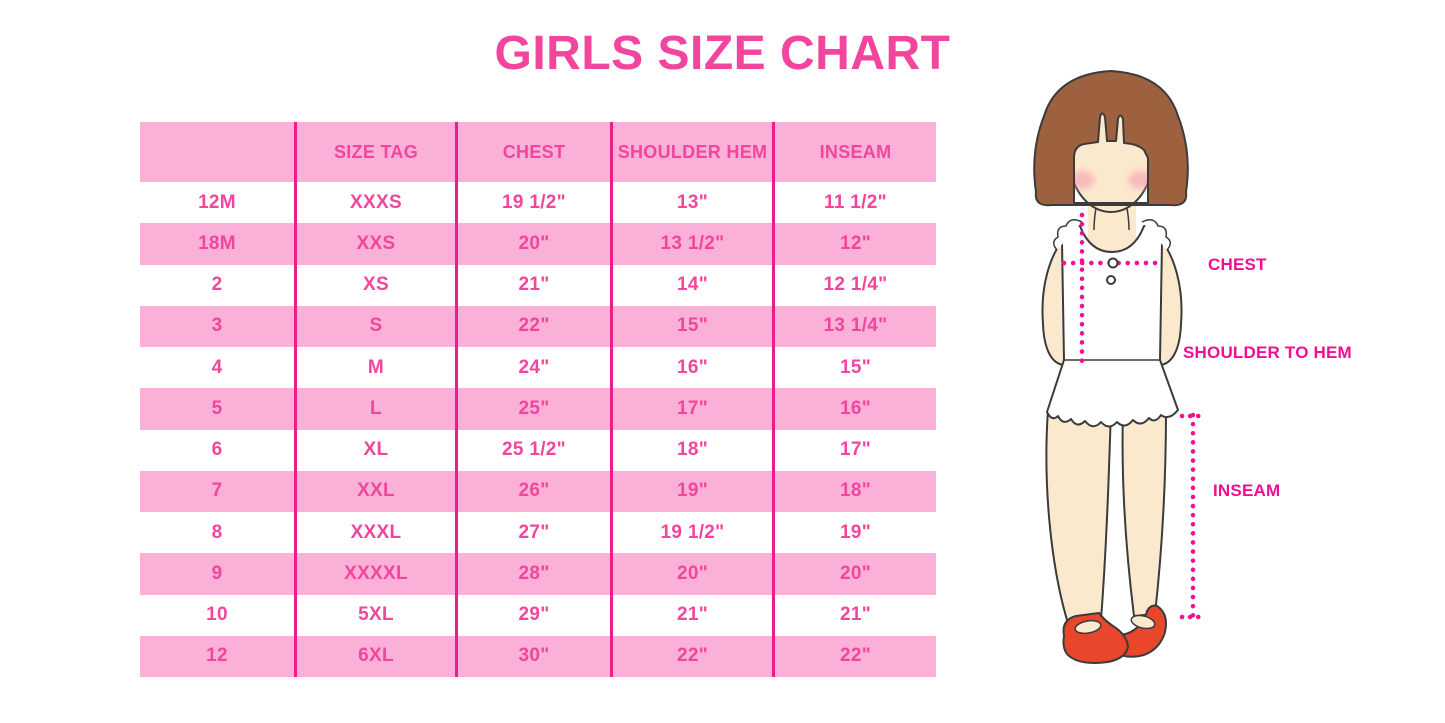 This screenshot has width=1445, height=723. Describe the element at coordinates (377, 152) in the screenshot. I see `header-cell-size-tag: SIZE TAG` at that location.